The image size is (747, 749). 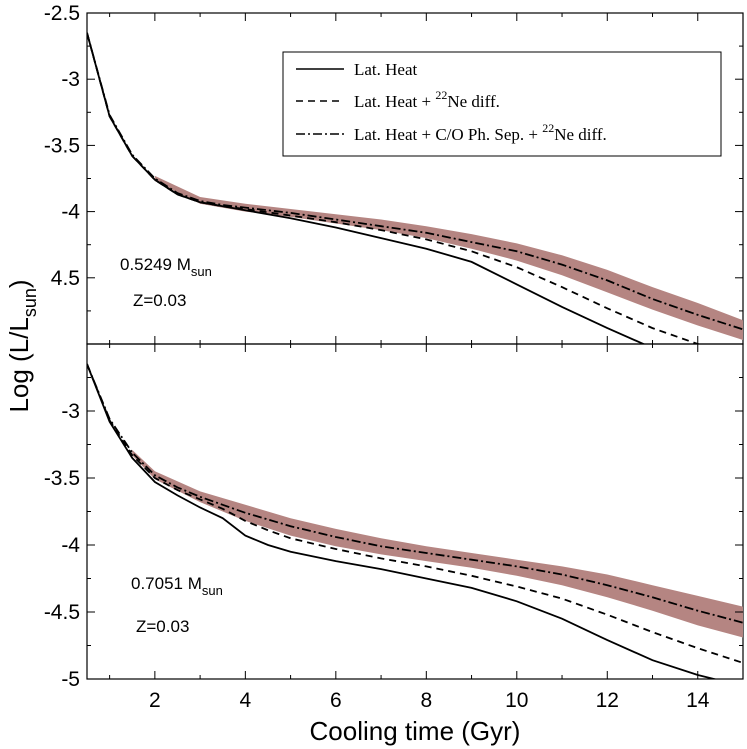 I want to click on top-y-tick-label: 4.5, so click(x=65, y=278).